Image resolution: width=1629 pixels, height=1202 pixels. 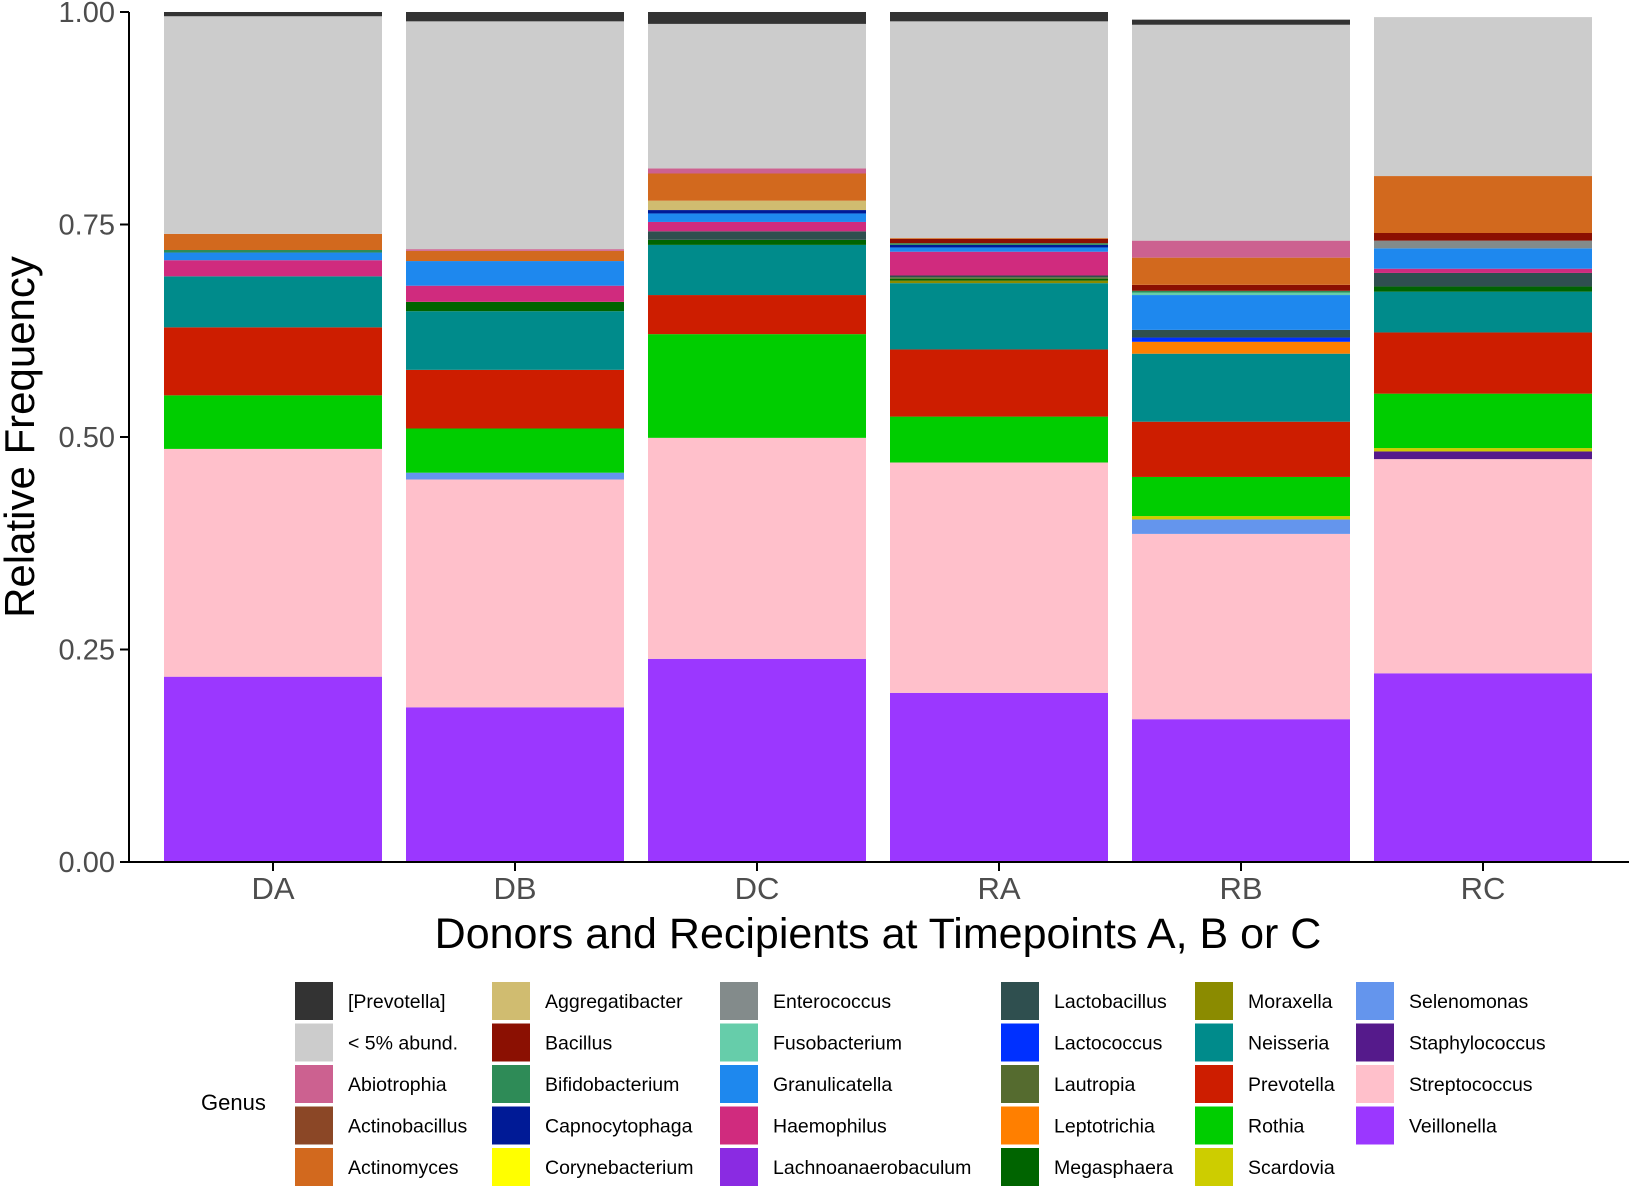 I want to click on bar-segment-rc-5-abund, so click(x=1483, y=97).